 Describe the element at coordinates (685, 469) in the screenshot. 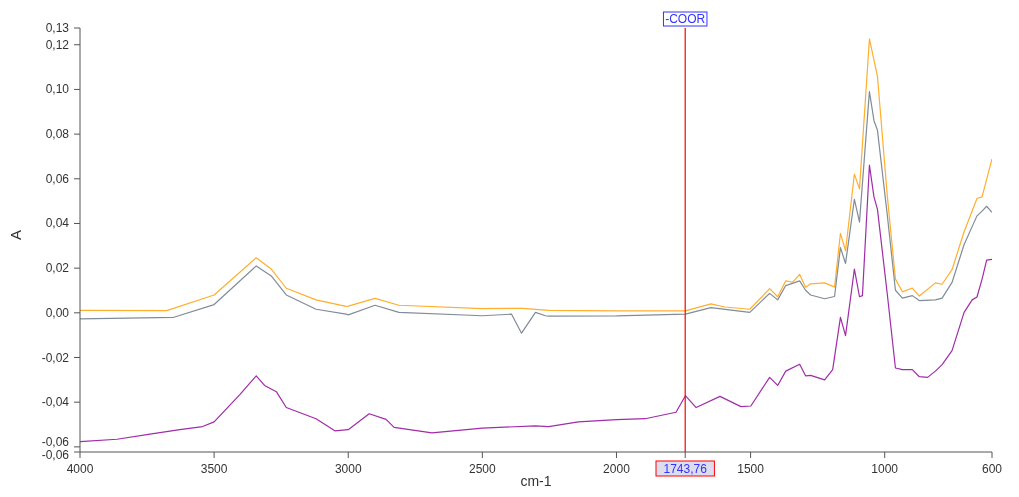

I see `x-tick-label: 1743,76` at that location.